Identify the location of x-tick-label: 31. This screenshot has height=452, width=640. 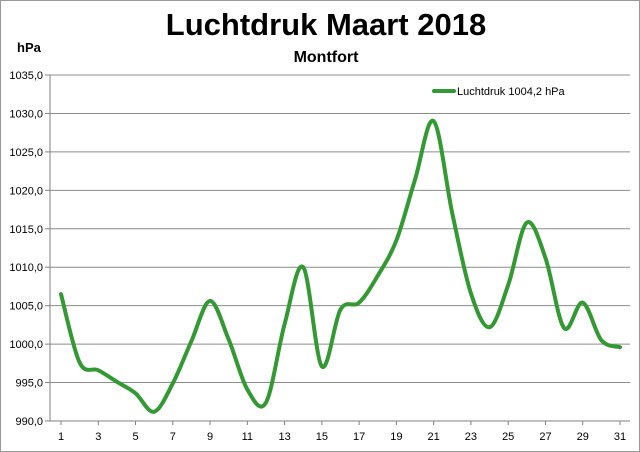
(620, 437).